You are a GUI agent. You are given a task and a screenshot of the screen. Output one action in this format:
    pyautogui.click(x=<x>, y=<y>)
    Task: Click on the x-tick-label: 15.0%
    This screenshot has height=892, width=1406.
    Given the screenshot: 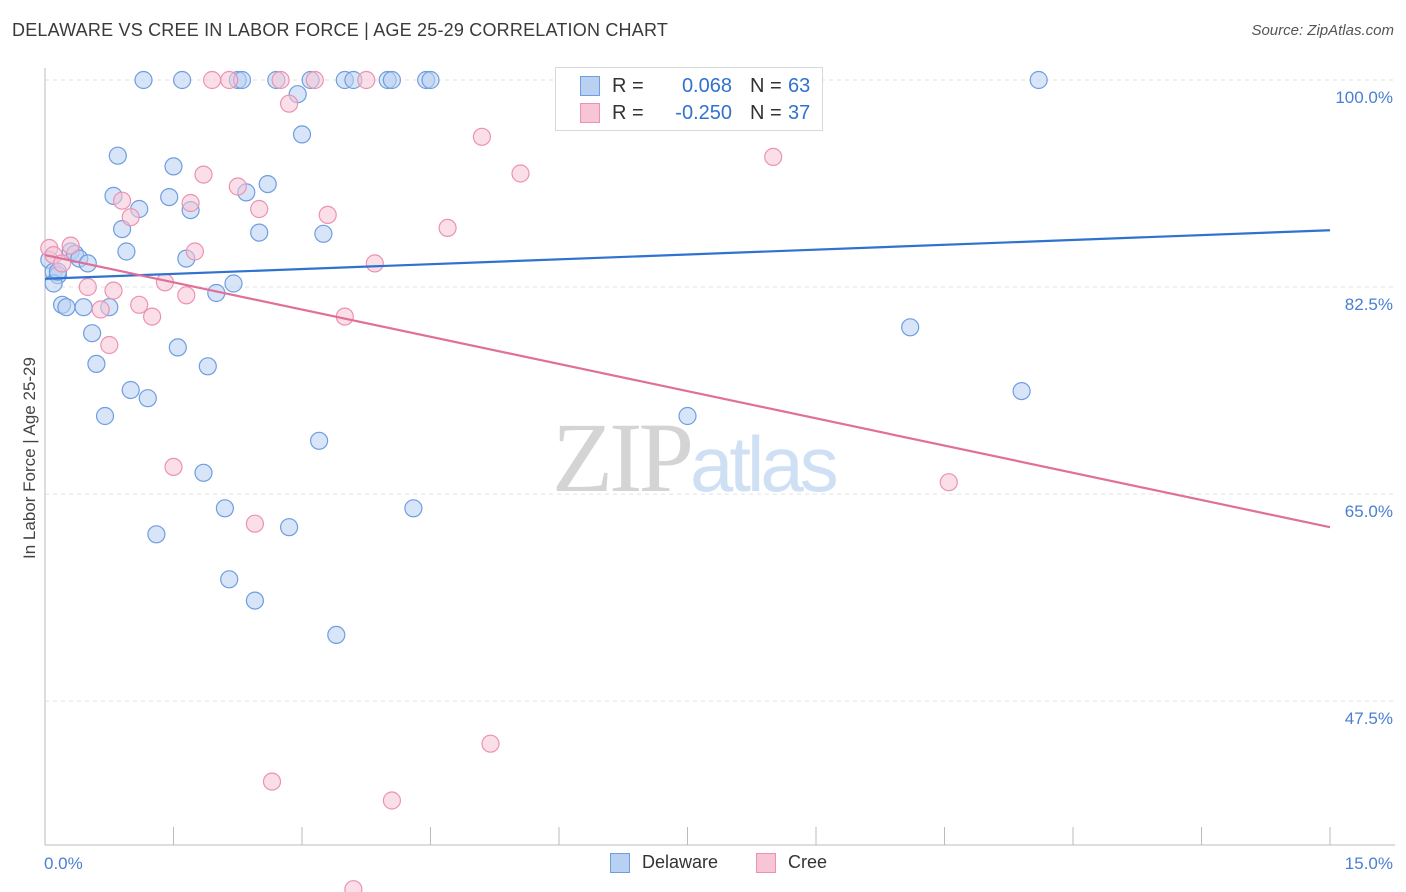 What is the action you would take?
    pyautogui.click(x=1369, y=863)
    